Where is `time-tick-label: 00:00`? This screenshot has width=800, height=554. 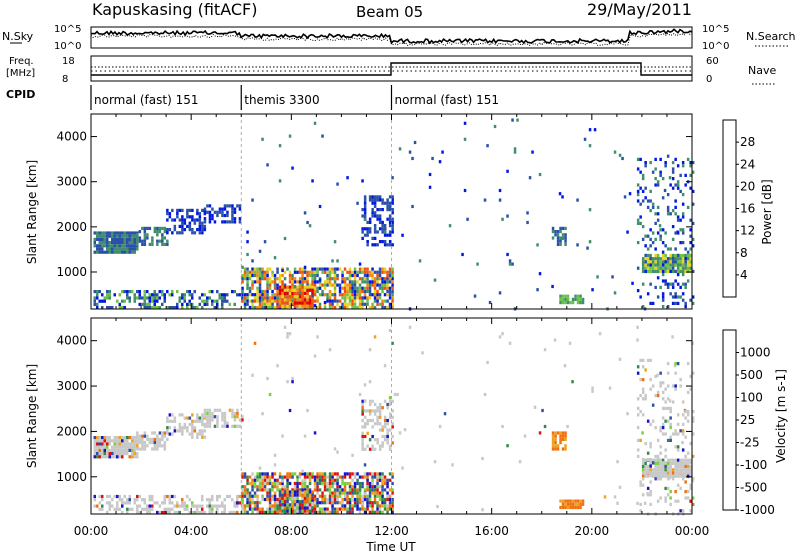 time-tick-label: 00:00 is located at coordinates (692, 531).